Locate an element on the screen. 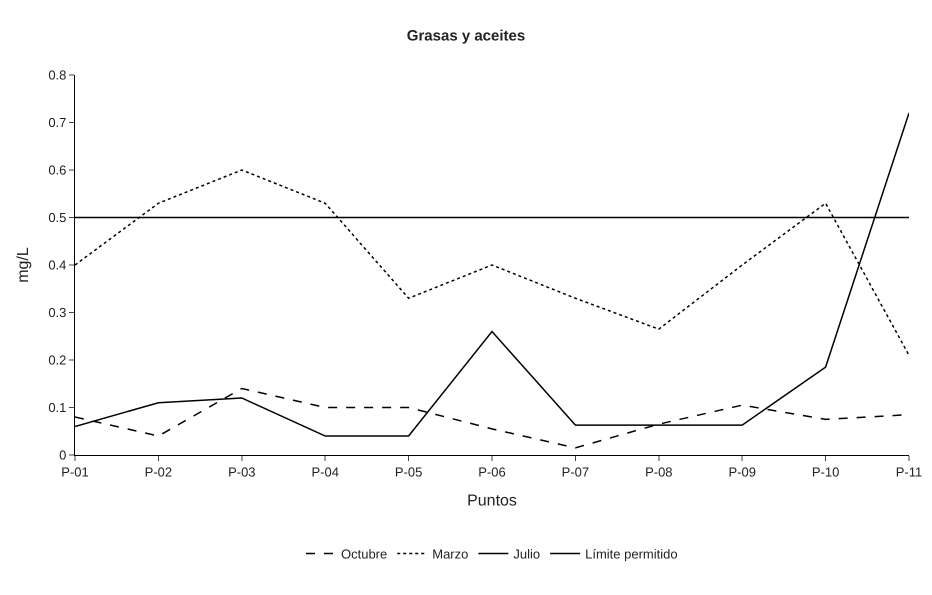 This screenshot has width=932, height=595. y-axis-title: mg/L is located at coordinates (23, 265).